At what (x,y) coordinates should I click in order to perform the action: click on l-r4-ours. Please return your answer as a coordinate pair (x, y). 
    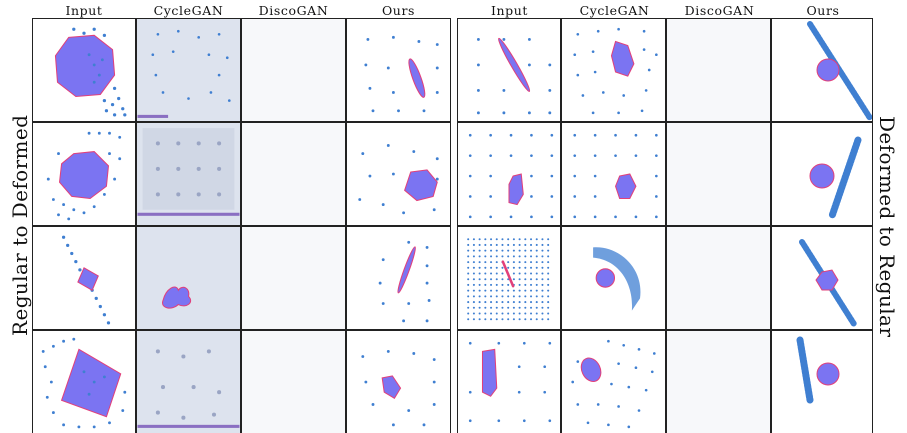
    Looking at the image, I should click on (398, 382).